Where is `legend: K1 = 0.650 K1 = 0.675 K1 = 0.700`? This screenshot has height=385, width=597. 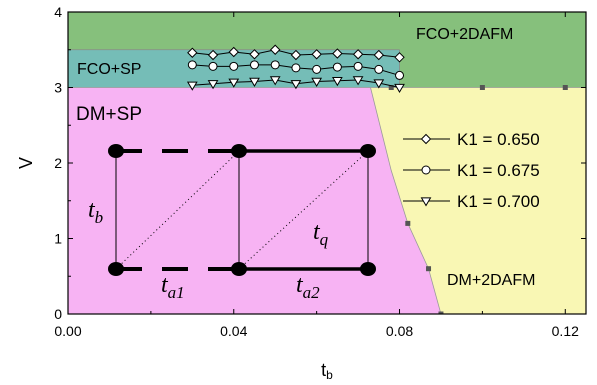
legend: K1 = 0.650 K1 = 0.675 K1 = 0.700 is located at coordinates (471, 170).